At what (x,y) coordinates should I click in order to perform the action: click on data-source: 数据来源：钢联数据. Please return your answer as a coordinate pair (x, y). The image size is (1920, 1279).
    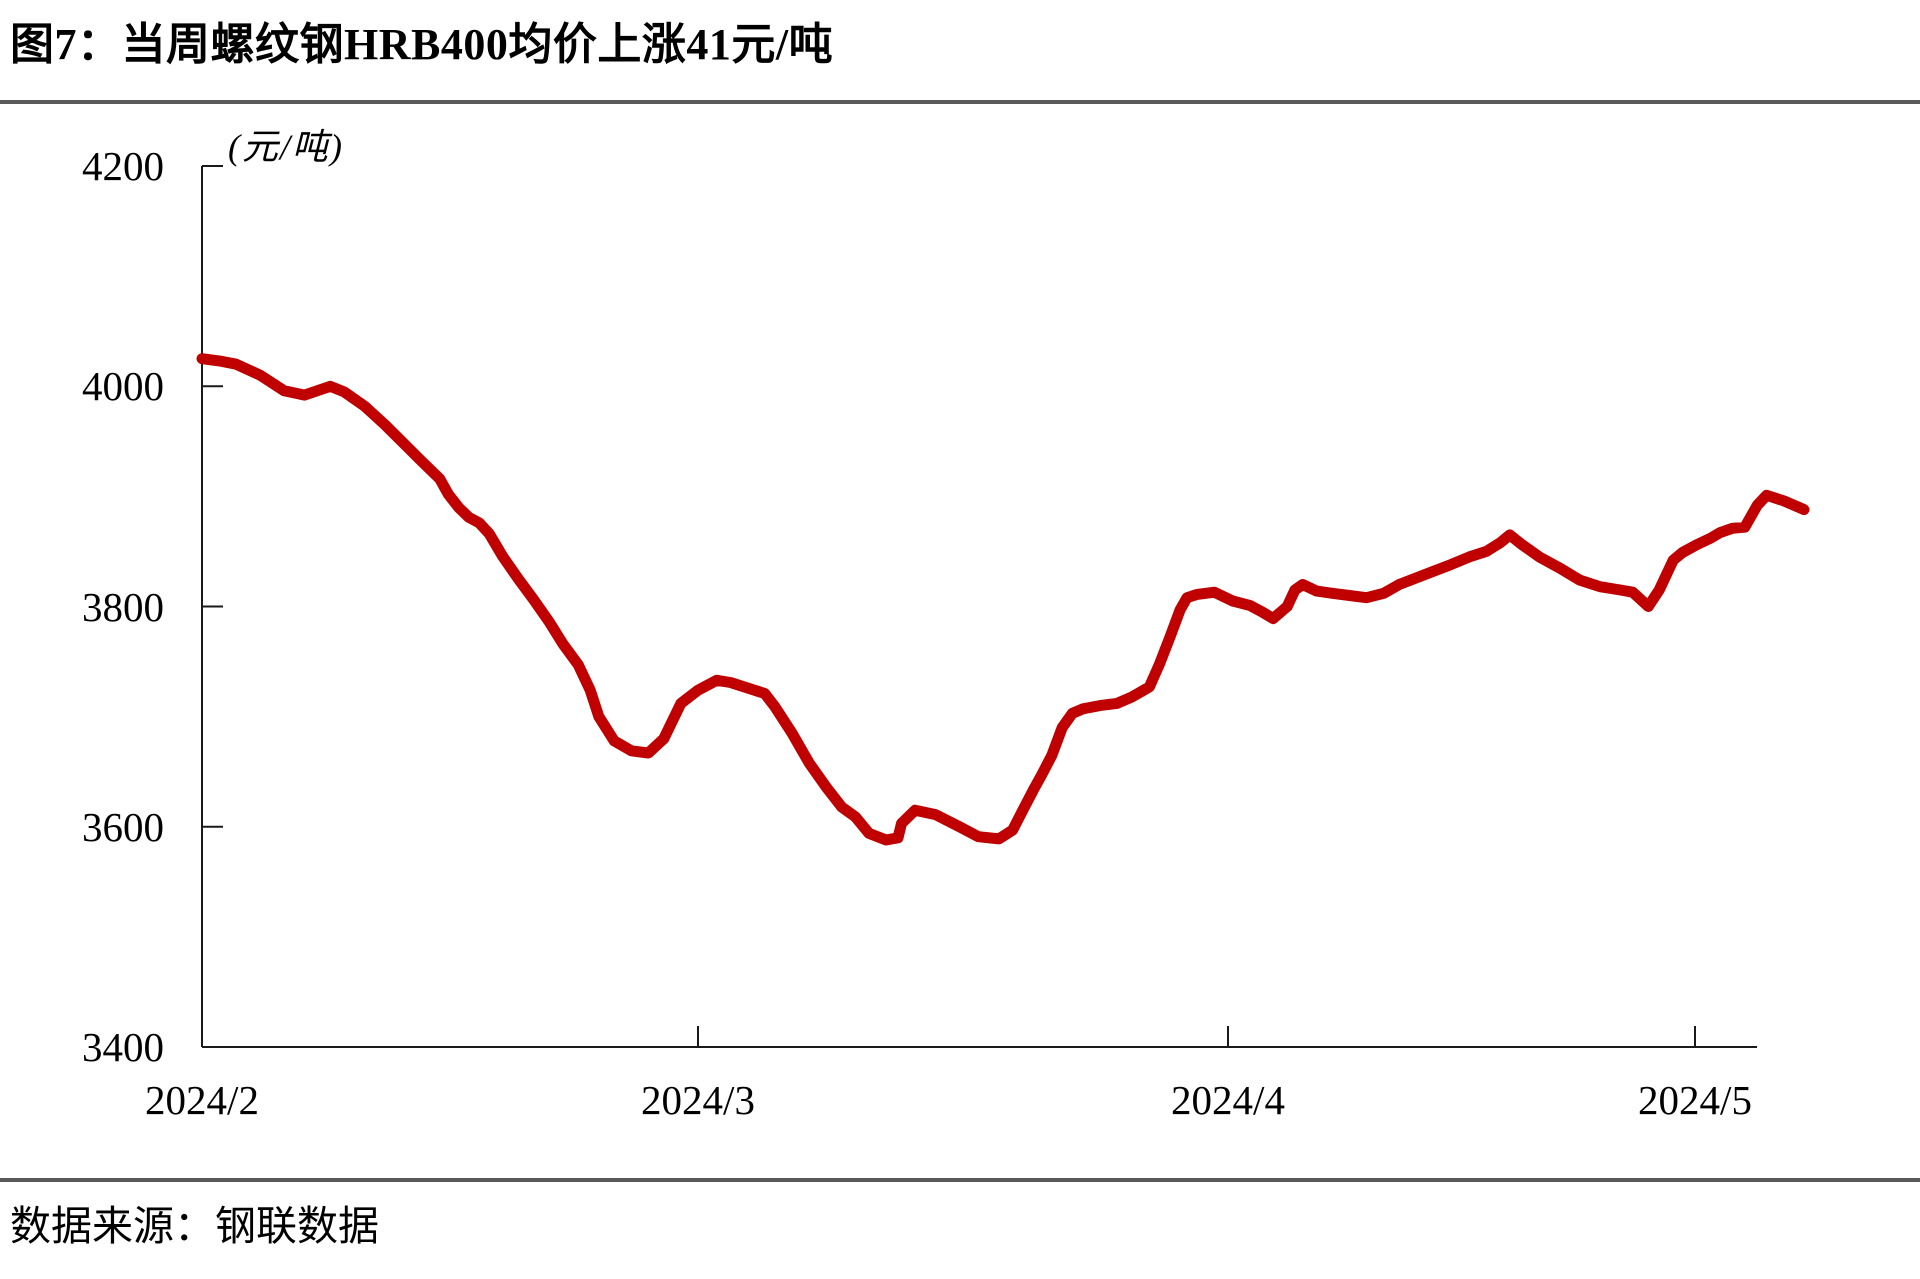
    Looking at the image, I should click on (194, 1226).